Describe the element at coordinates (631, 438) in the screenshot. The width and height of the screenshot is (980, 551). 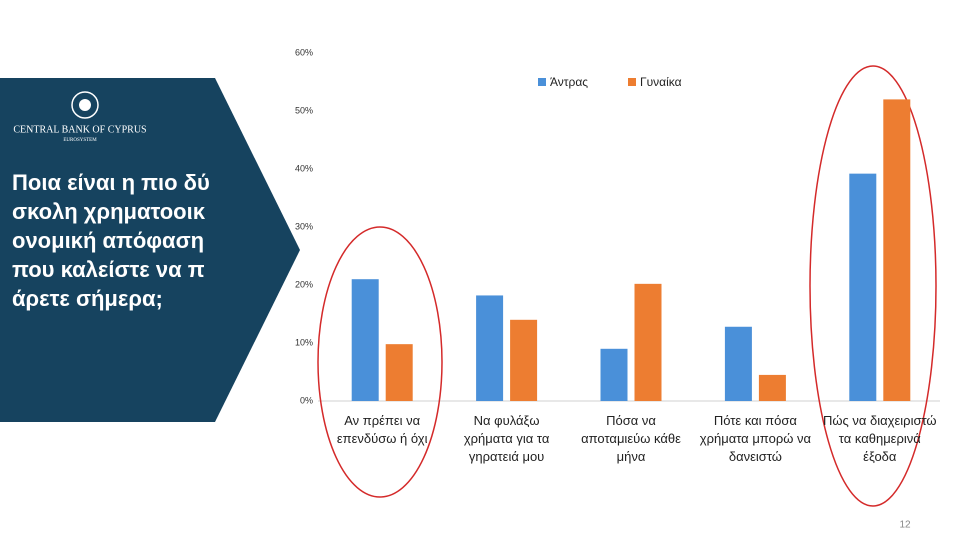
I see `x-tick-label: Πόσα να αποταμιεύω κάθε μήνα` at that location.